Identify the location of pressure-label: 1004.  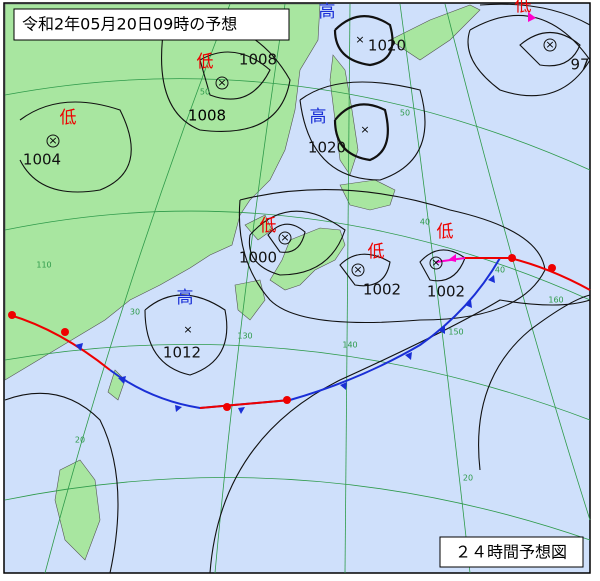
(42, 160).